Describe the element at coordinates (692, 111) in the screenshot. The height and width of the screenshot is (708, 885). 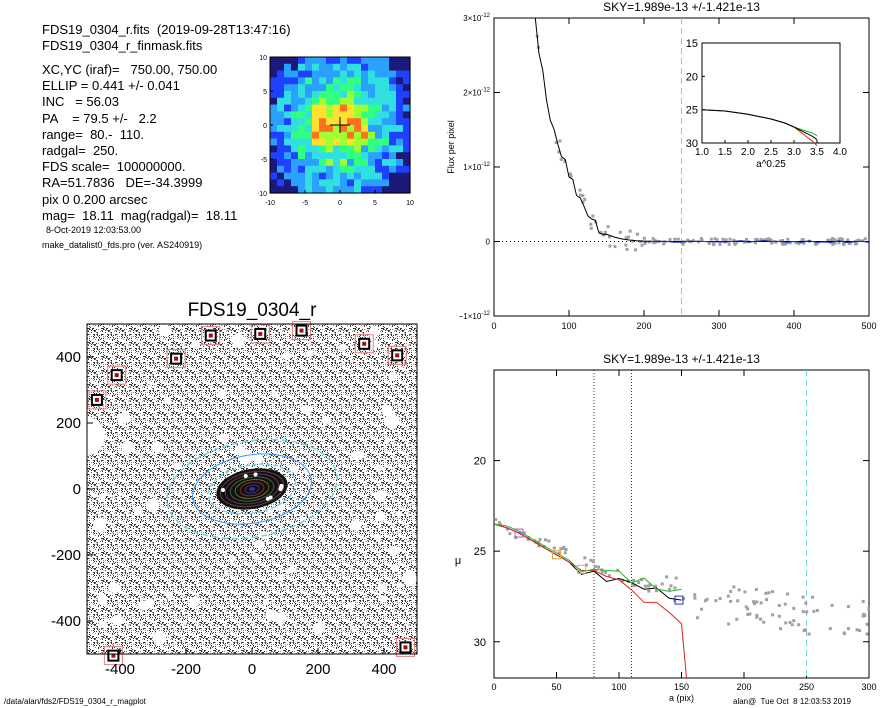
I see `inset-y-tick-label: 25` at that location.